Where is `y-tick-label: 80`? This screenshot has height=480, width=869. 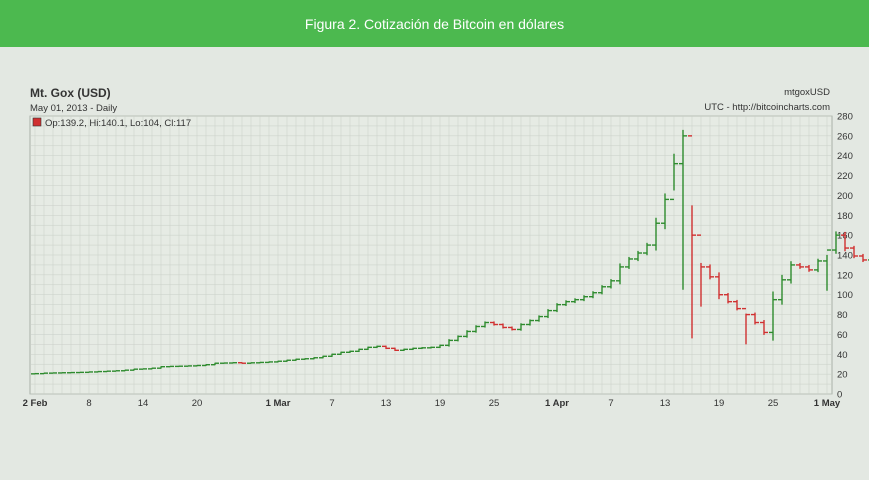
y-tick-label: 80 is located at coordinates (842, 315).